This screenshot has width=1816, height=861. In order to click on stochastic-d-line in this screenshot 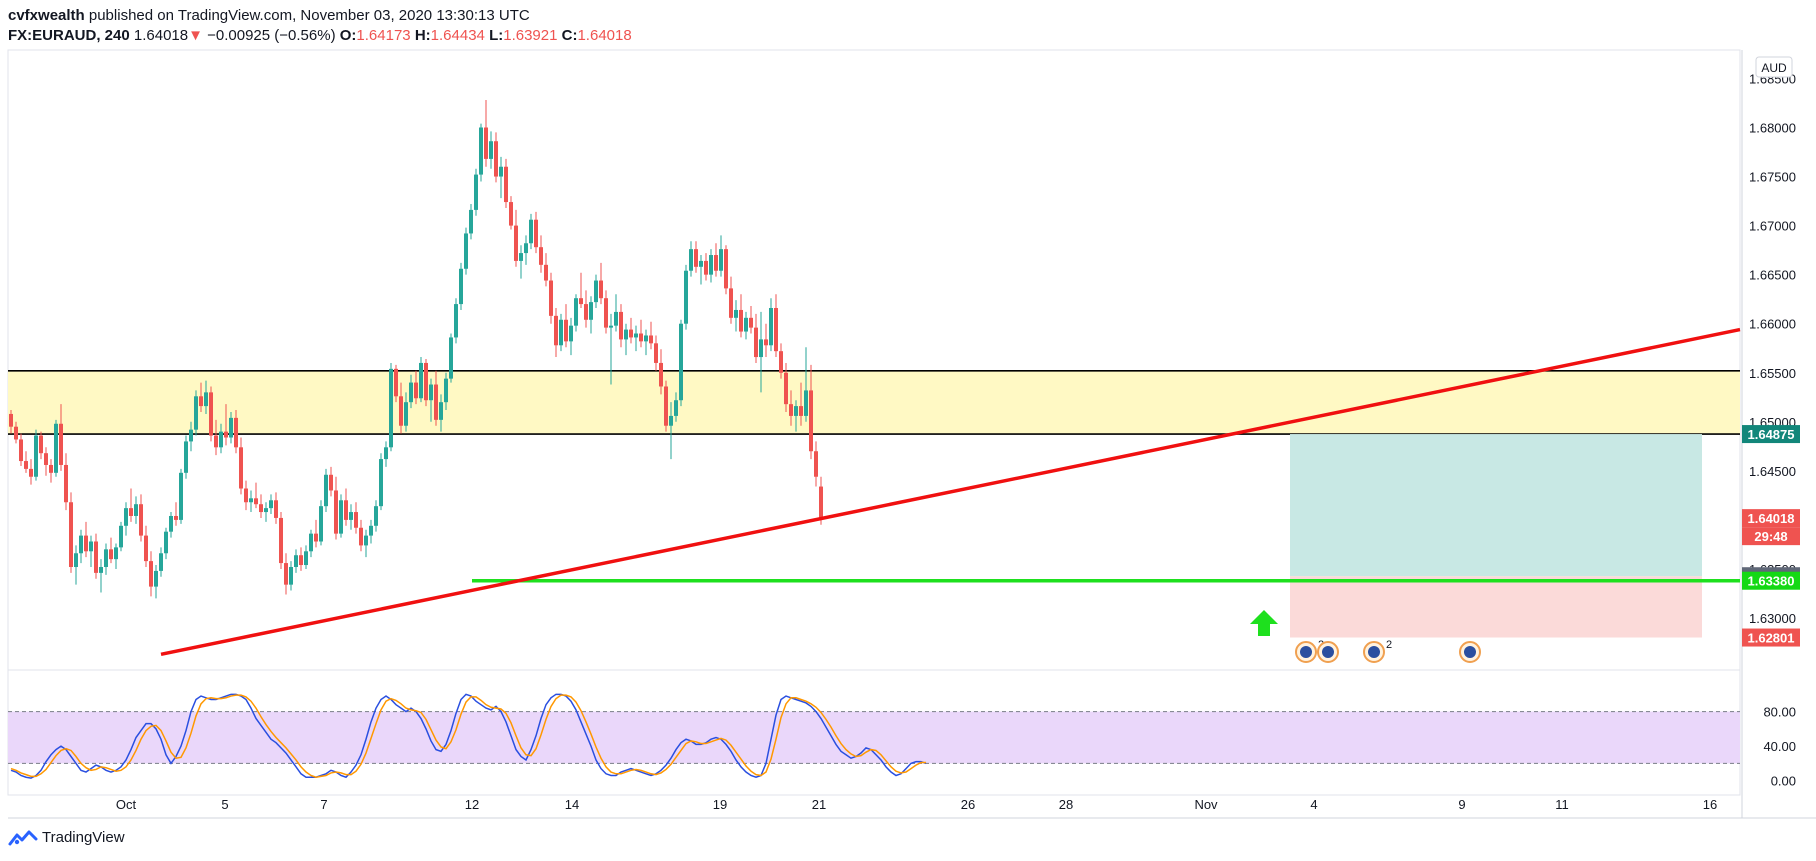, I will do `click(468, 736)`.